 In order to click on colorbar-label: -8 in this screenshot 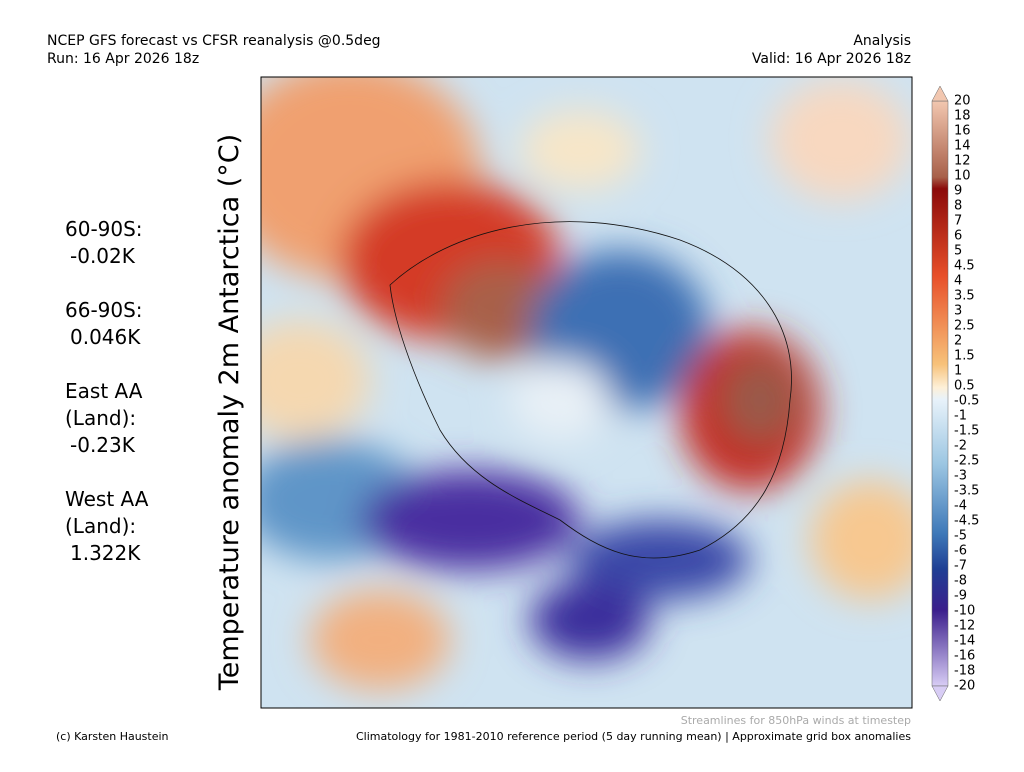, I will do `click(960, 581)`.